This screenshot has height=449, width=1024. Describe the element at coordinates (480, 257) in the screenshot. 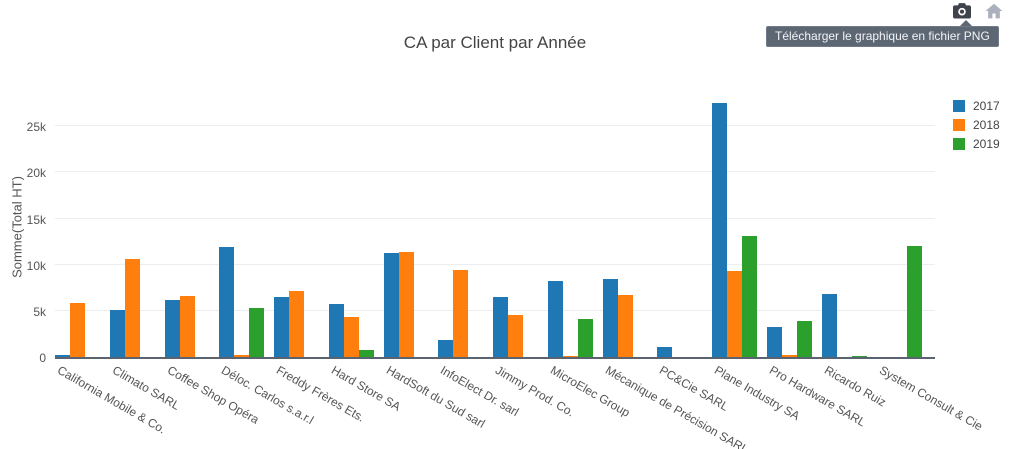

I see `bar-group: InfoElect Dr. sarl` at that location.